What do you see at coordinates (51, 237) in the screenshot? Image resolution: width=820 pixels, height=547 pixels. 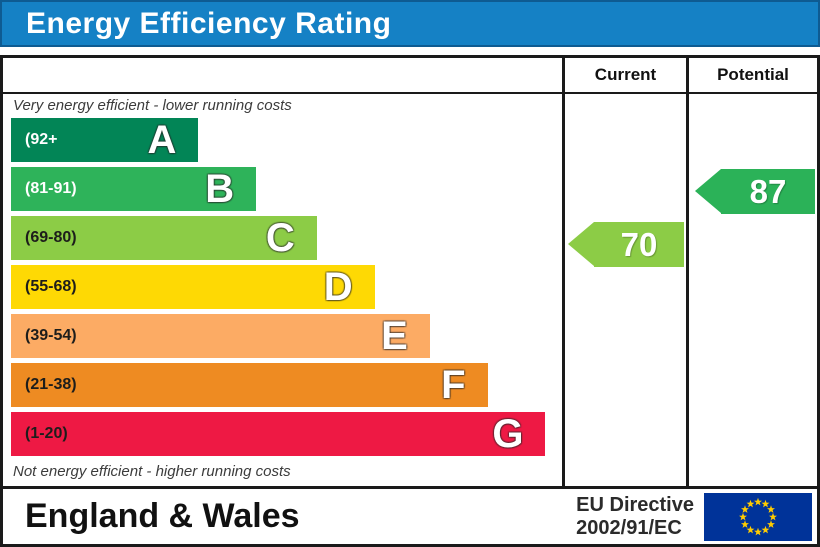 I see `band-range-label: (69-80)` at bounding box center [51, 237].